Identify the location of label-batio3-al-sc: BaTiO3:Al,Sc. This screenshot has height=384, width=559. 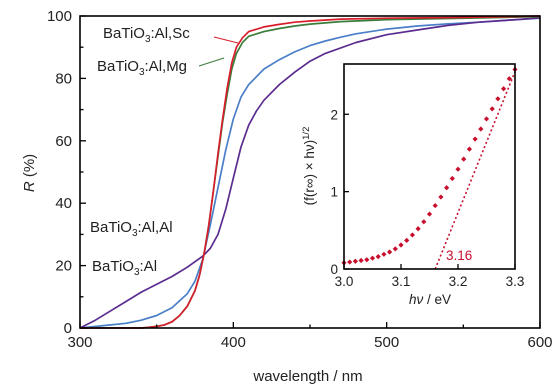
(171, 35).